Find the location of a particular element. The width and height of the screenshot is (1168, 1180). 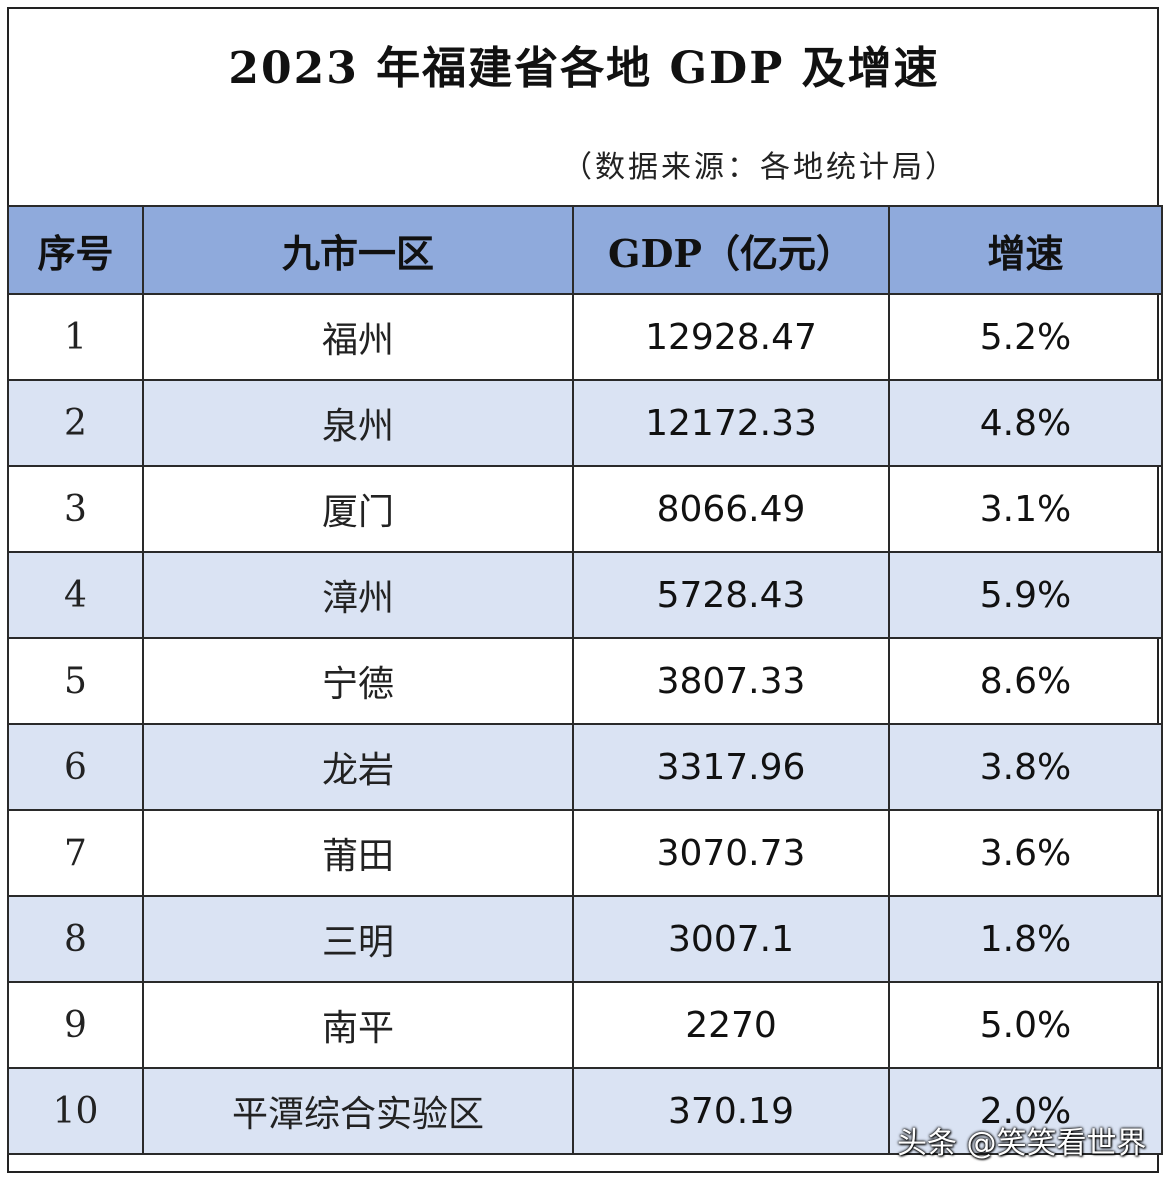

rate-cell: 3.6% is located at coordinates (1025, 853).